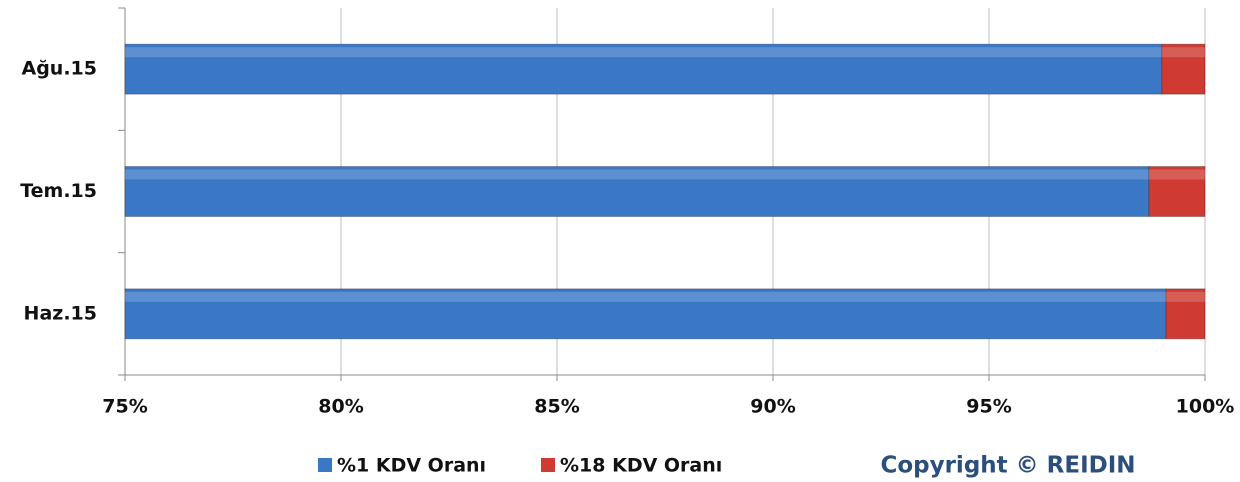 The width and height of the screenshot is (1240, 482). What do you see at coordinates (340, 407) in the screenshot?
I see `x-tick-label: 80%` at bounding box center [340, 407].